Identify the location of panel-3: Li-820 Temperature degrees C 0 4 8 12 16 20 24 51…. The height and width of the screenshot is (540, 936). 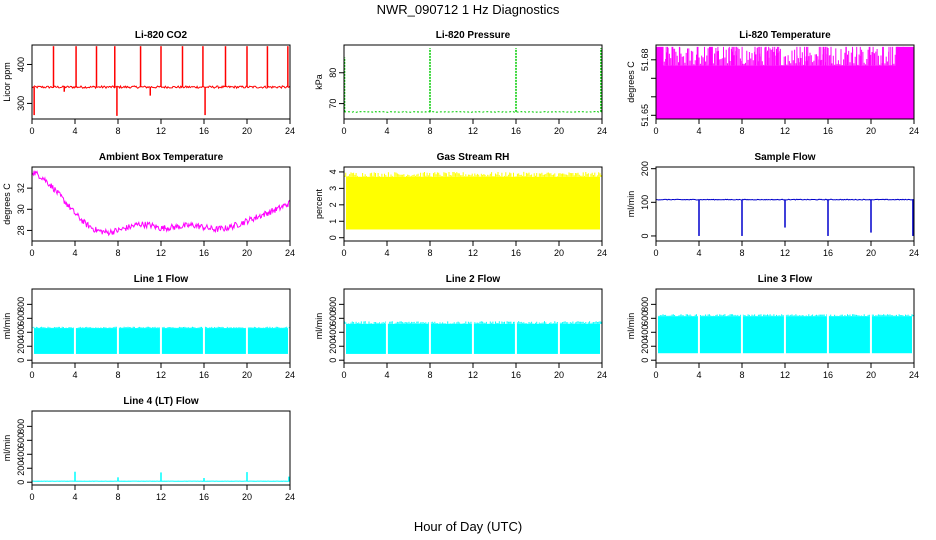
(772, 83).